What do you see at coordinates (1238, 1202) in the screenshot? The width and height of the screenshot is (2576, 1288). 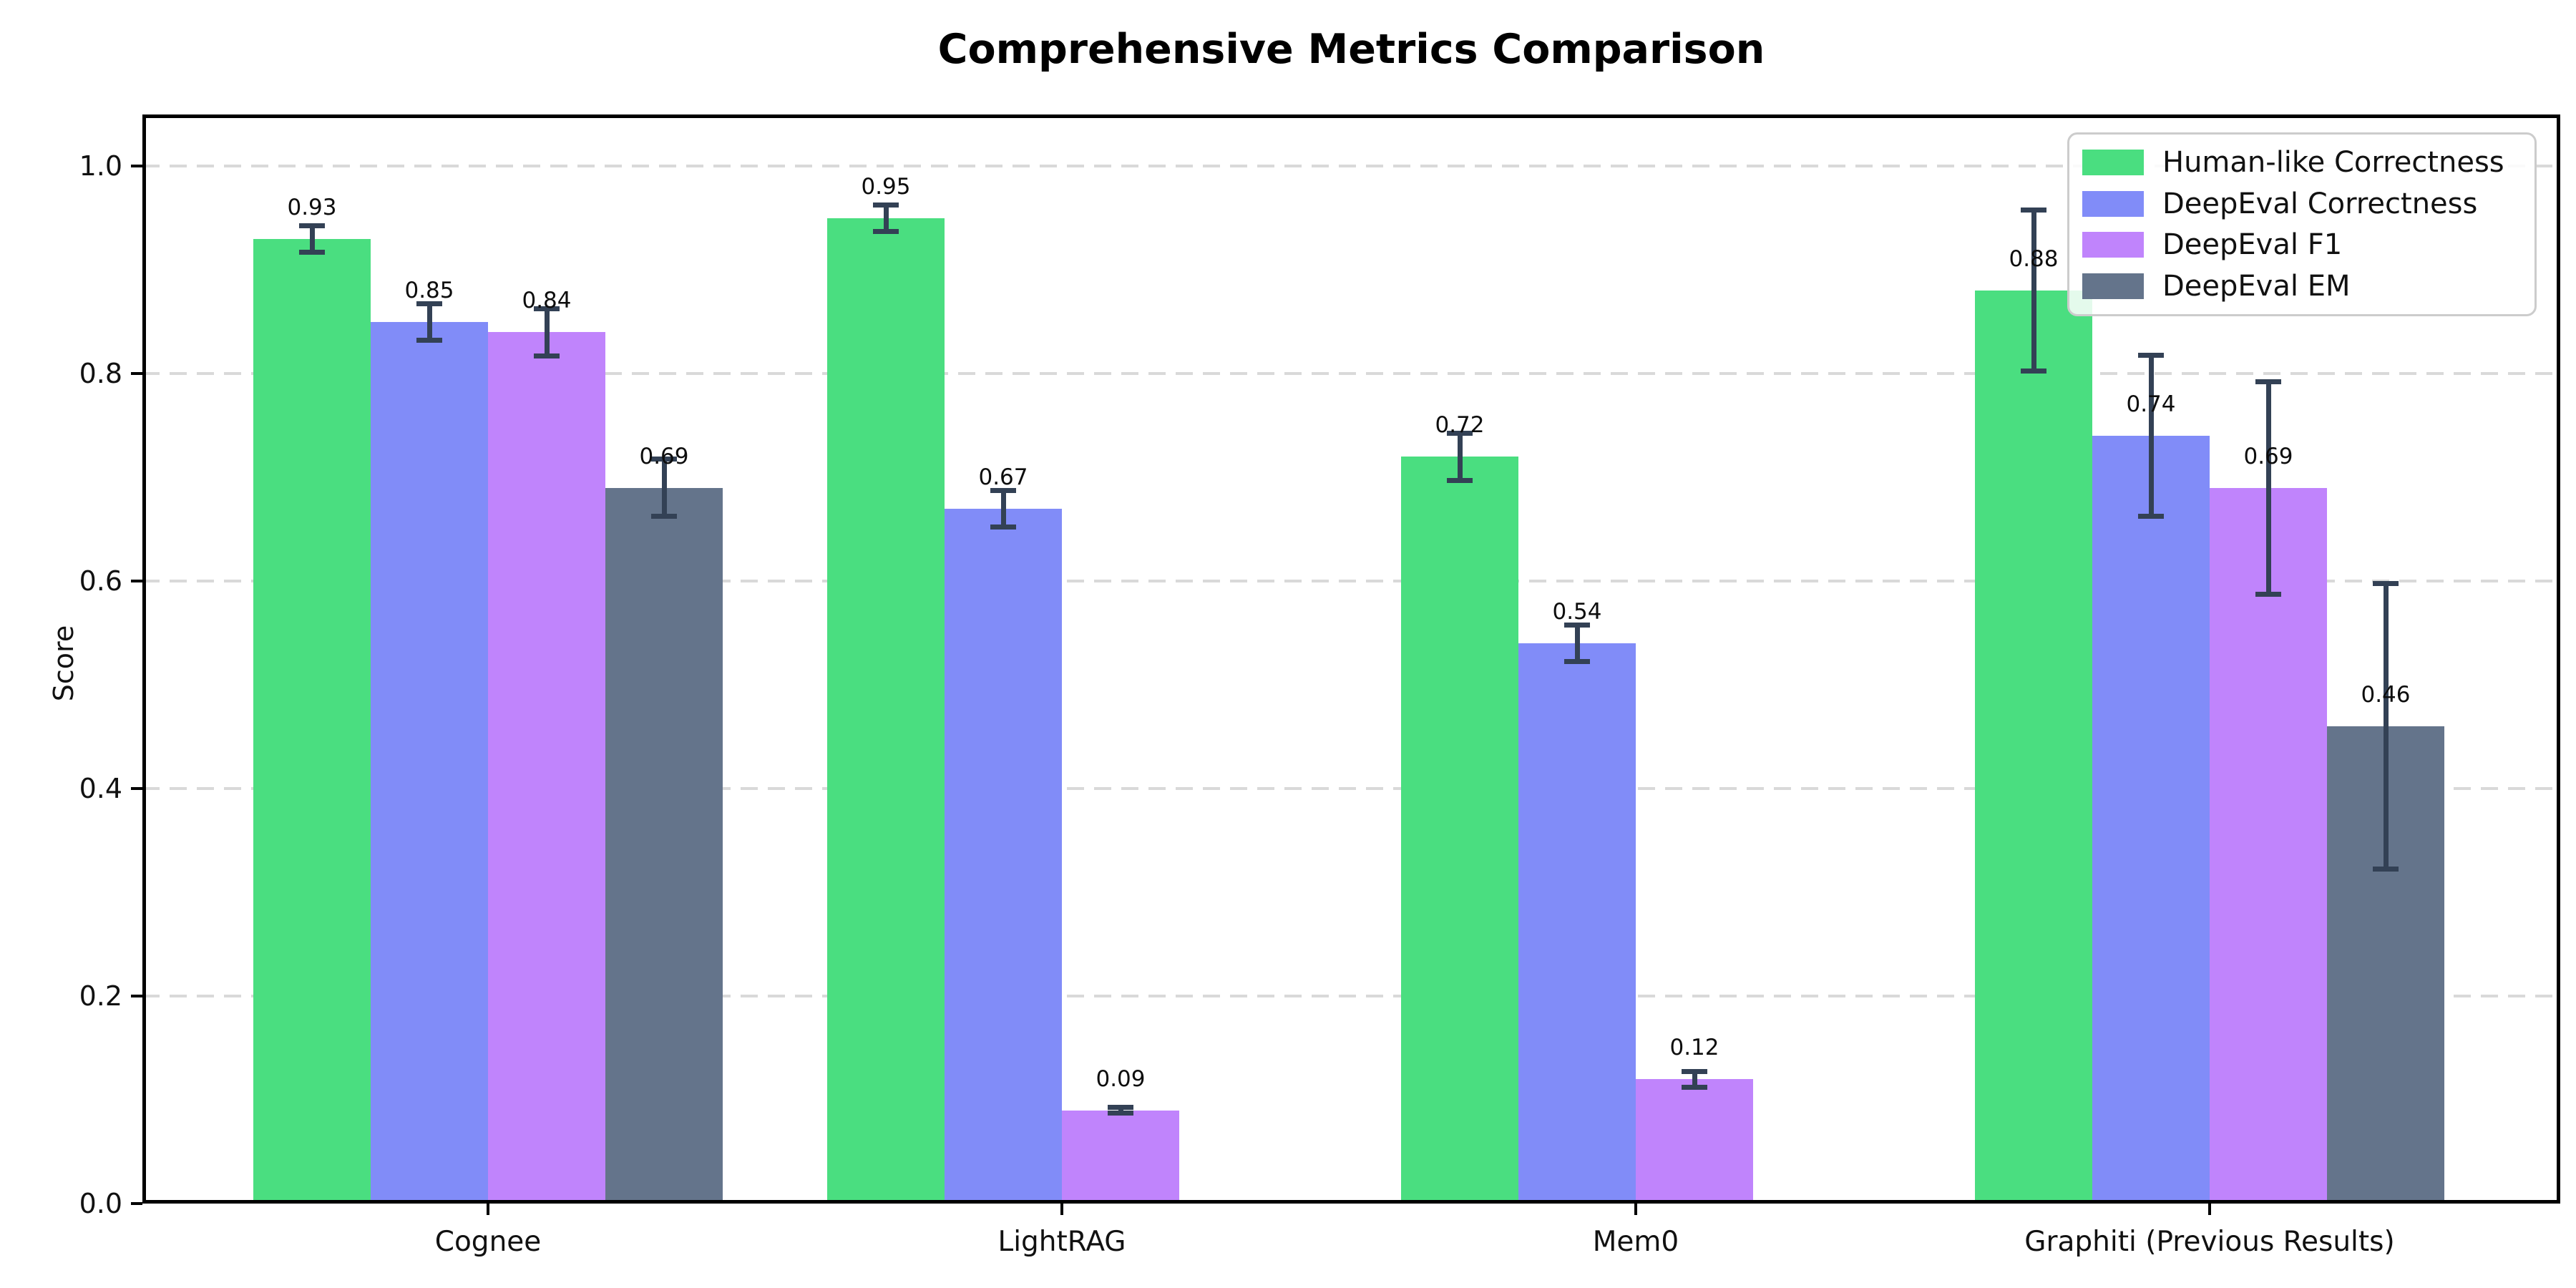 I see `error-bar-LightRAG-DeepEval EM` at bounding box center [1238, 1202].